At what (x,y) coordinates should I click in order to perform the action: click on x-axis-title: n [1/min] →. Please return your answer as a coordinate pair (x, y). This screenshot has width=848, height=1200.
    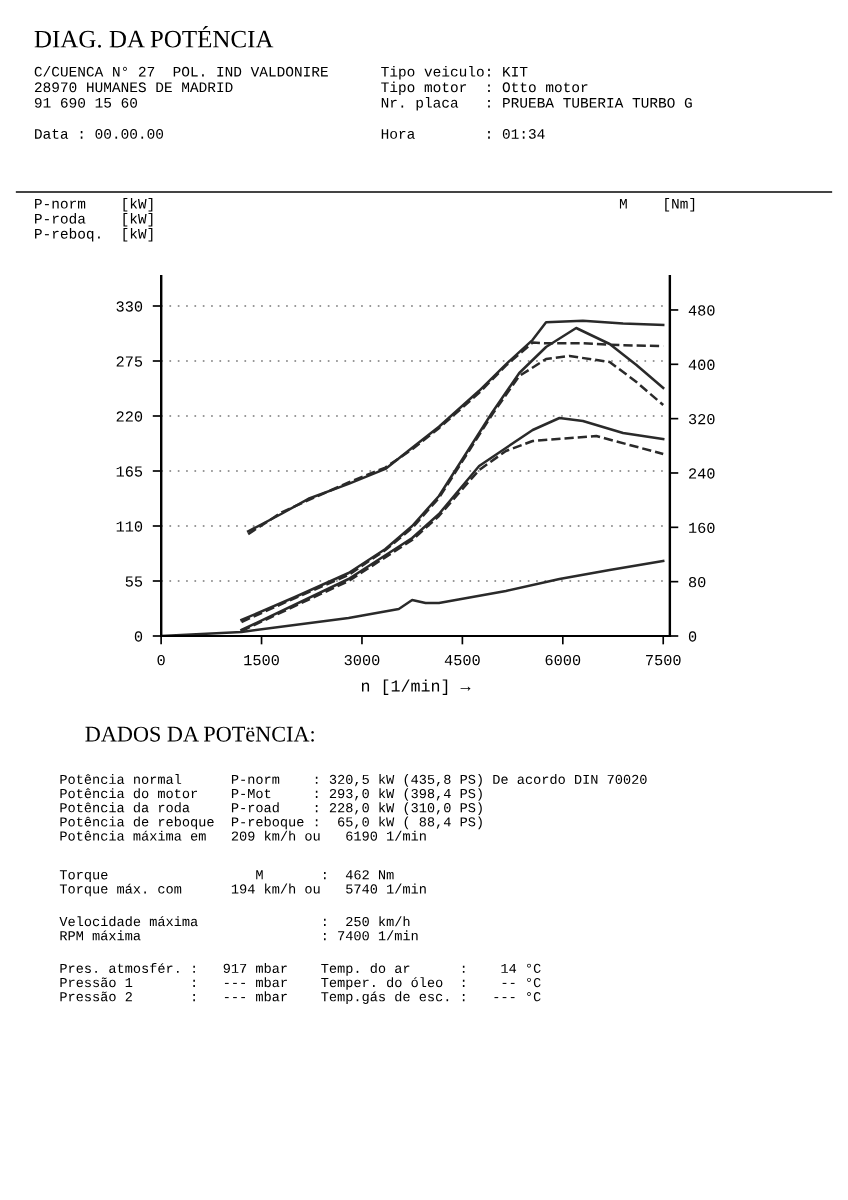
    Looking at the image, I should click on (416, 687).